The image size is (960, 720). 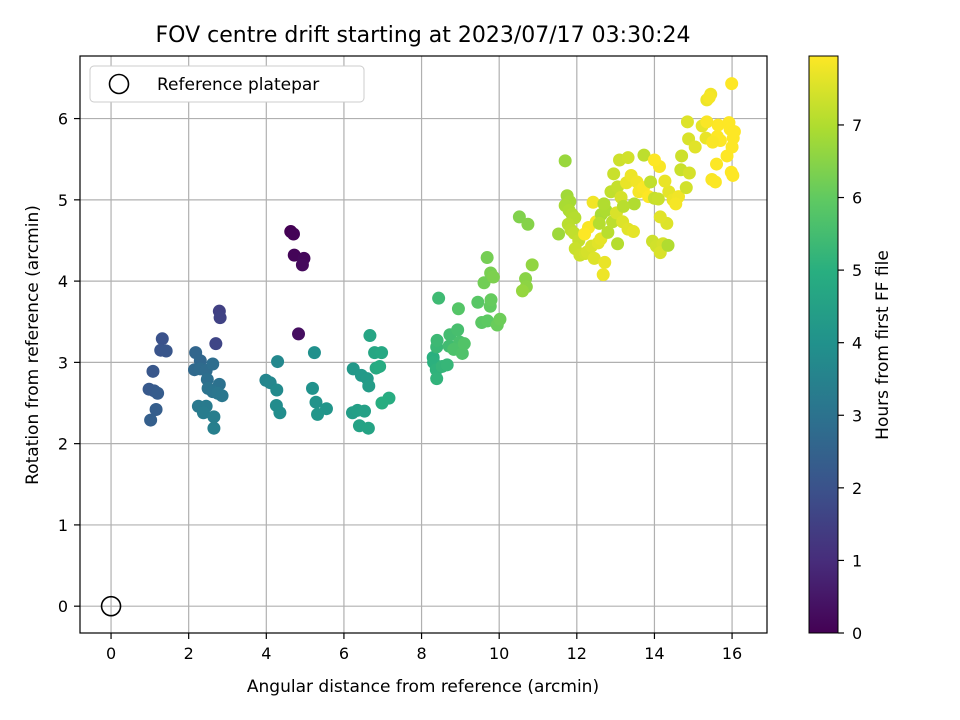 What do you see at coordinates (857, 343) in the screenshot?
I see `colorbar-tick-label: 4` at bounding box center [857, 343].